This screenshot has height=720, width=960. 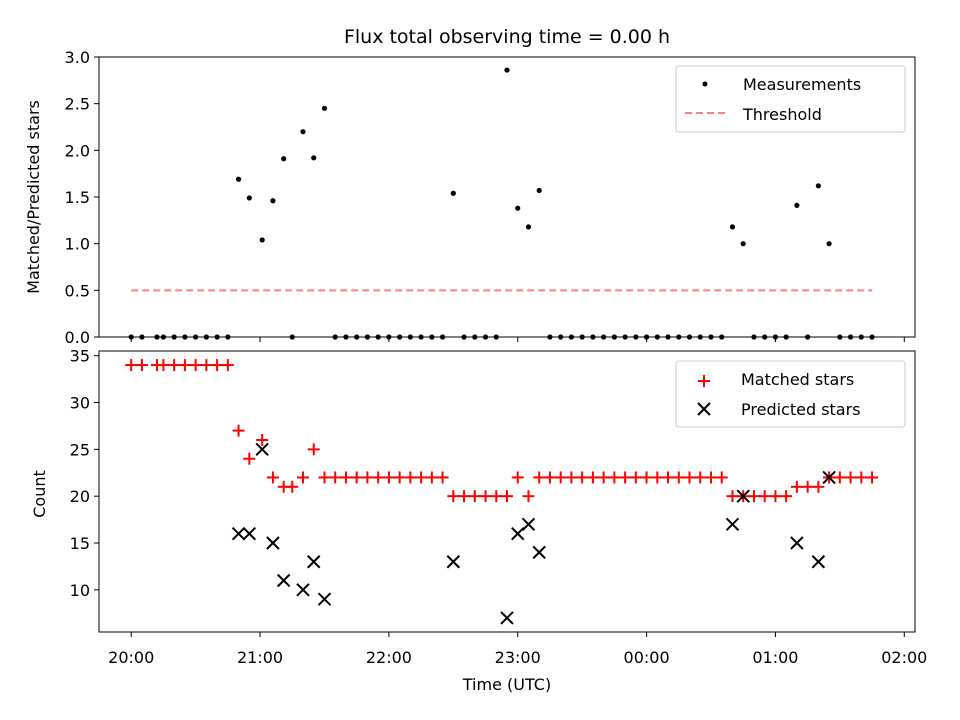 What do you see at coordinates (80, 356) in the screenshot?
I see `bottom-y-tick-label: 35` at bounding box center [80, 356].